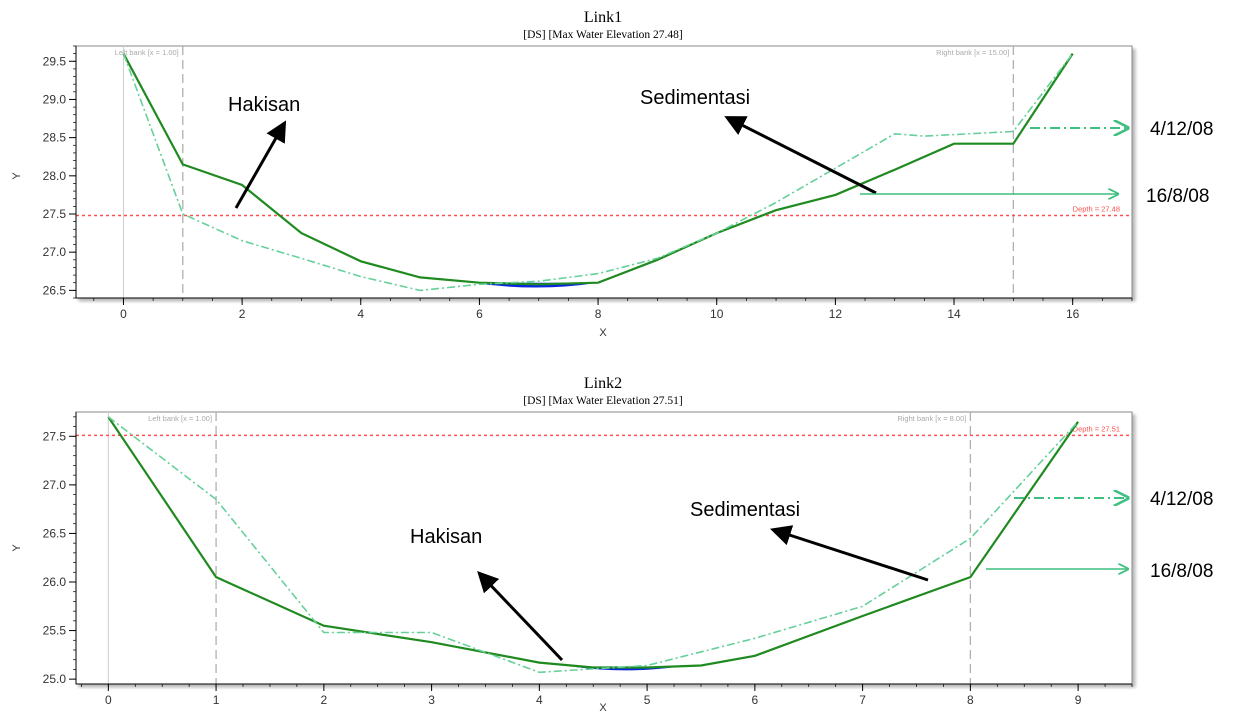 The image size is (1256, 713). I want to click on x-tick-label: 3, so click(431, 700).